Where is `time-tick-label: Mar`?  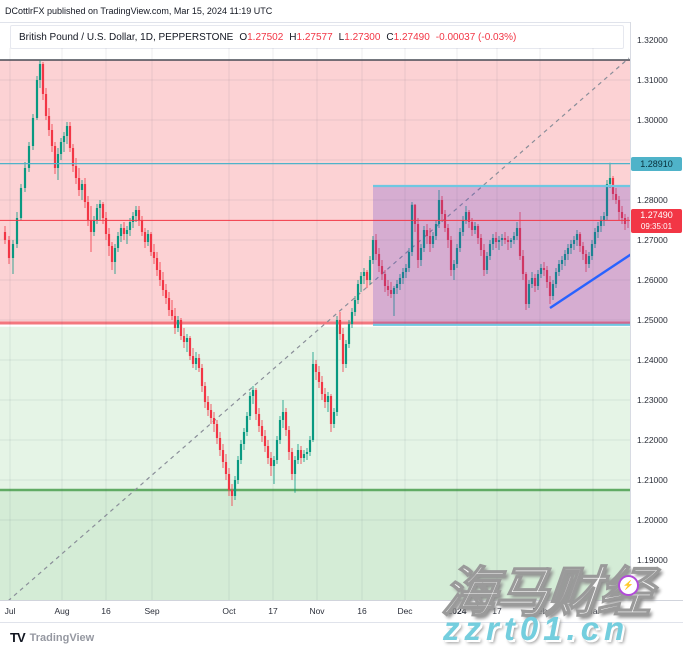
time-tick-label: Mar is located at coordinates (593, 611).